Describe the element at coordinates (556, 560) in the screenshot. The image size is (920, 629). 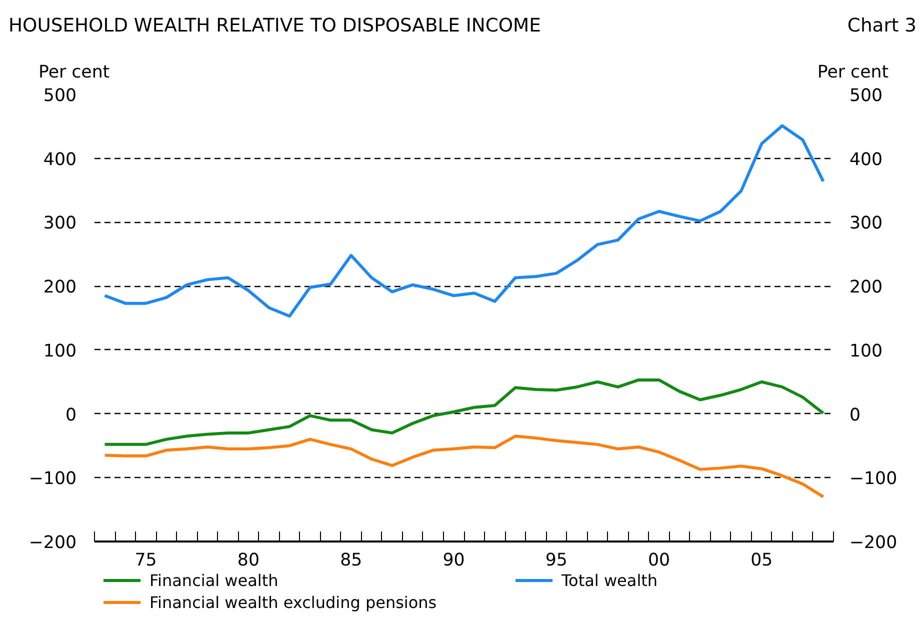
I see `x-tick-label: 95` at that location.